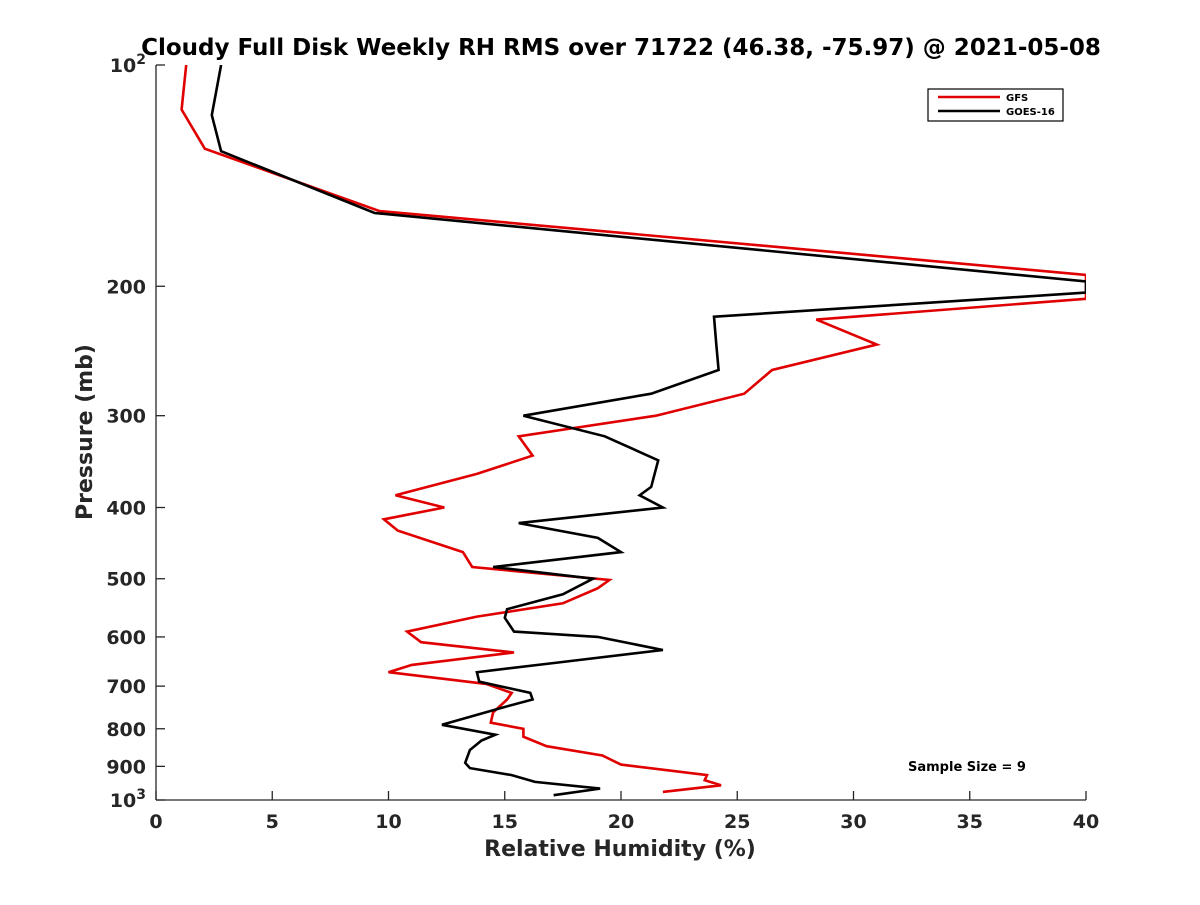 The width and height of the screenshot is (1200, 905). What do you see at coordinates (128, 64) in the screenshot?
I see `y-tick-label: 10²` at bounding box center [128, 64].